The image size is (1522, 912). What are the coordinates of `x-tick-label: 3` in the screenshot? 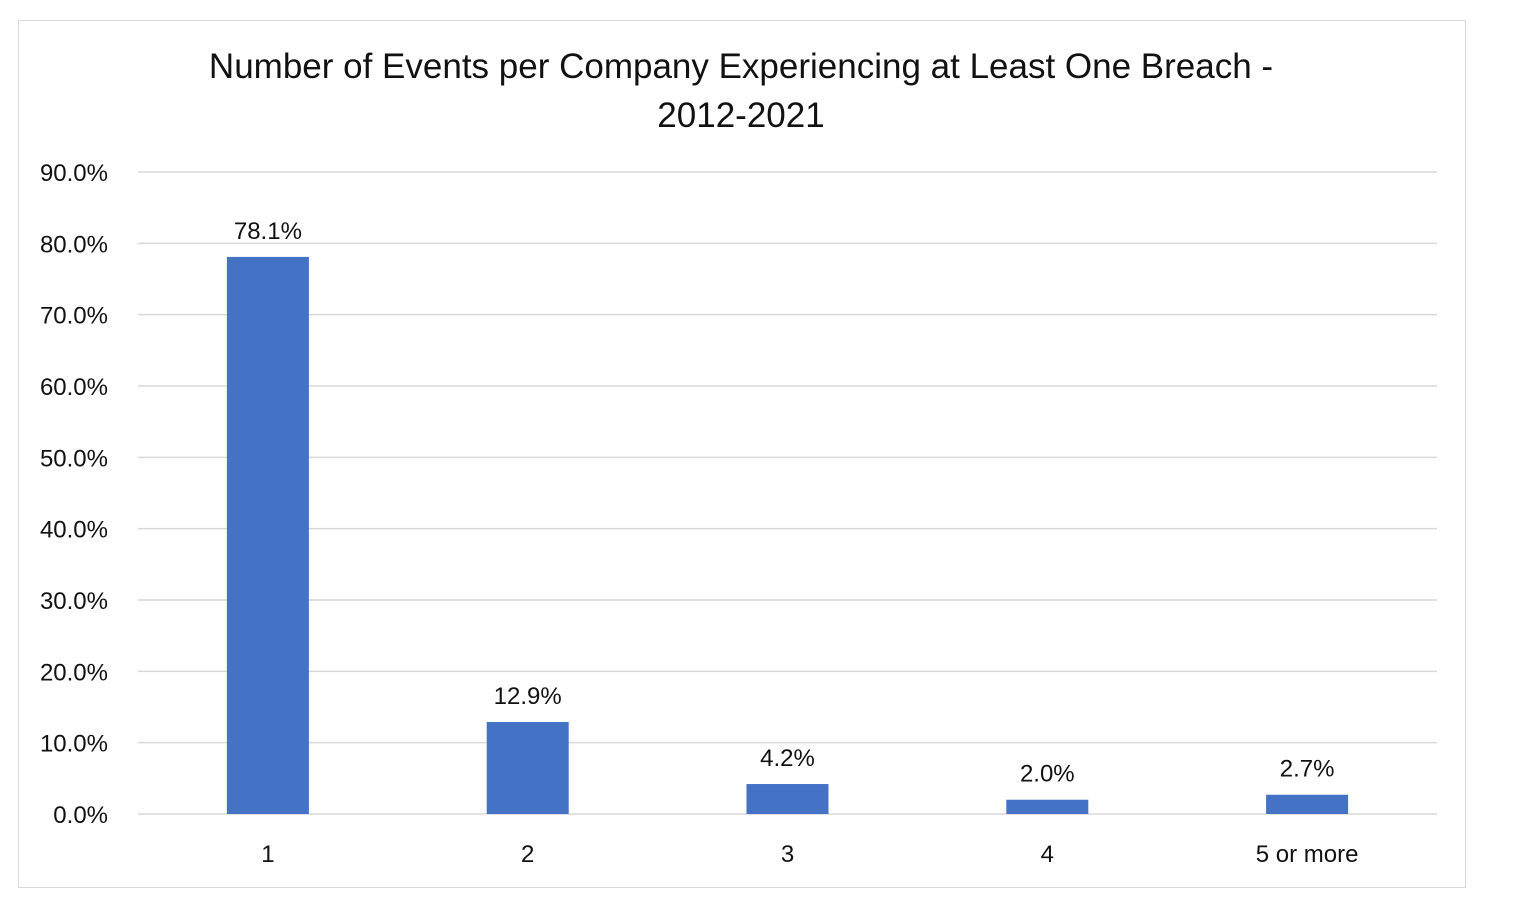 It's located at (787, 854).